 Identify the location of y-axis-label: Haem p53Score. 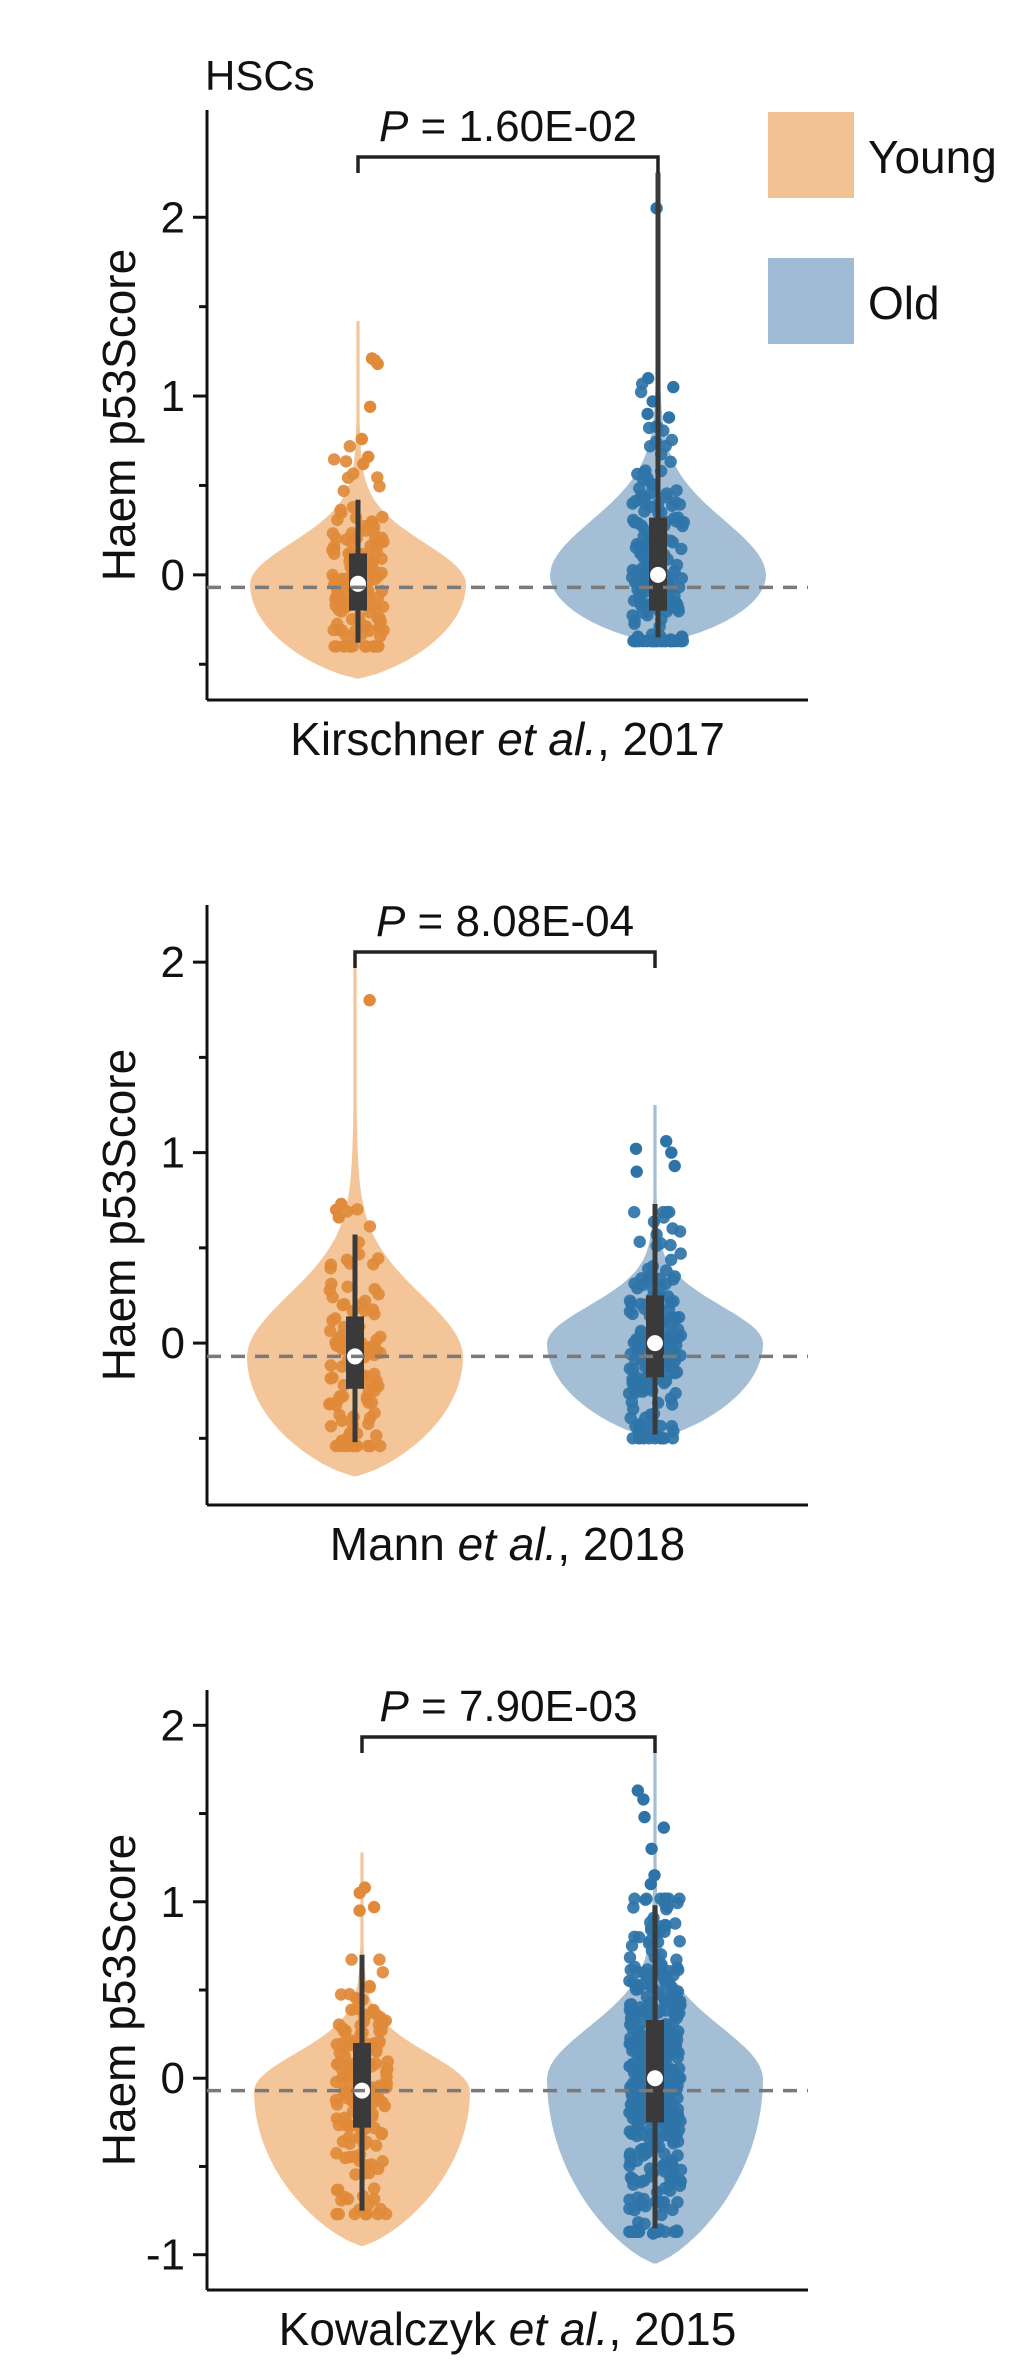
(119, 2000).